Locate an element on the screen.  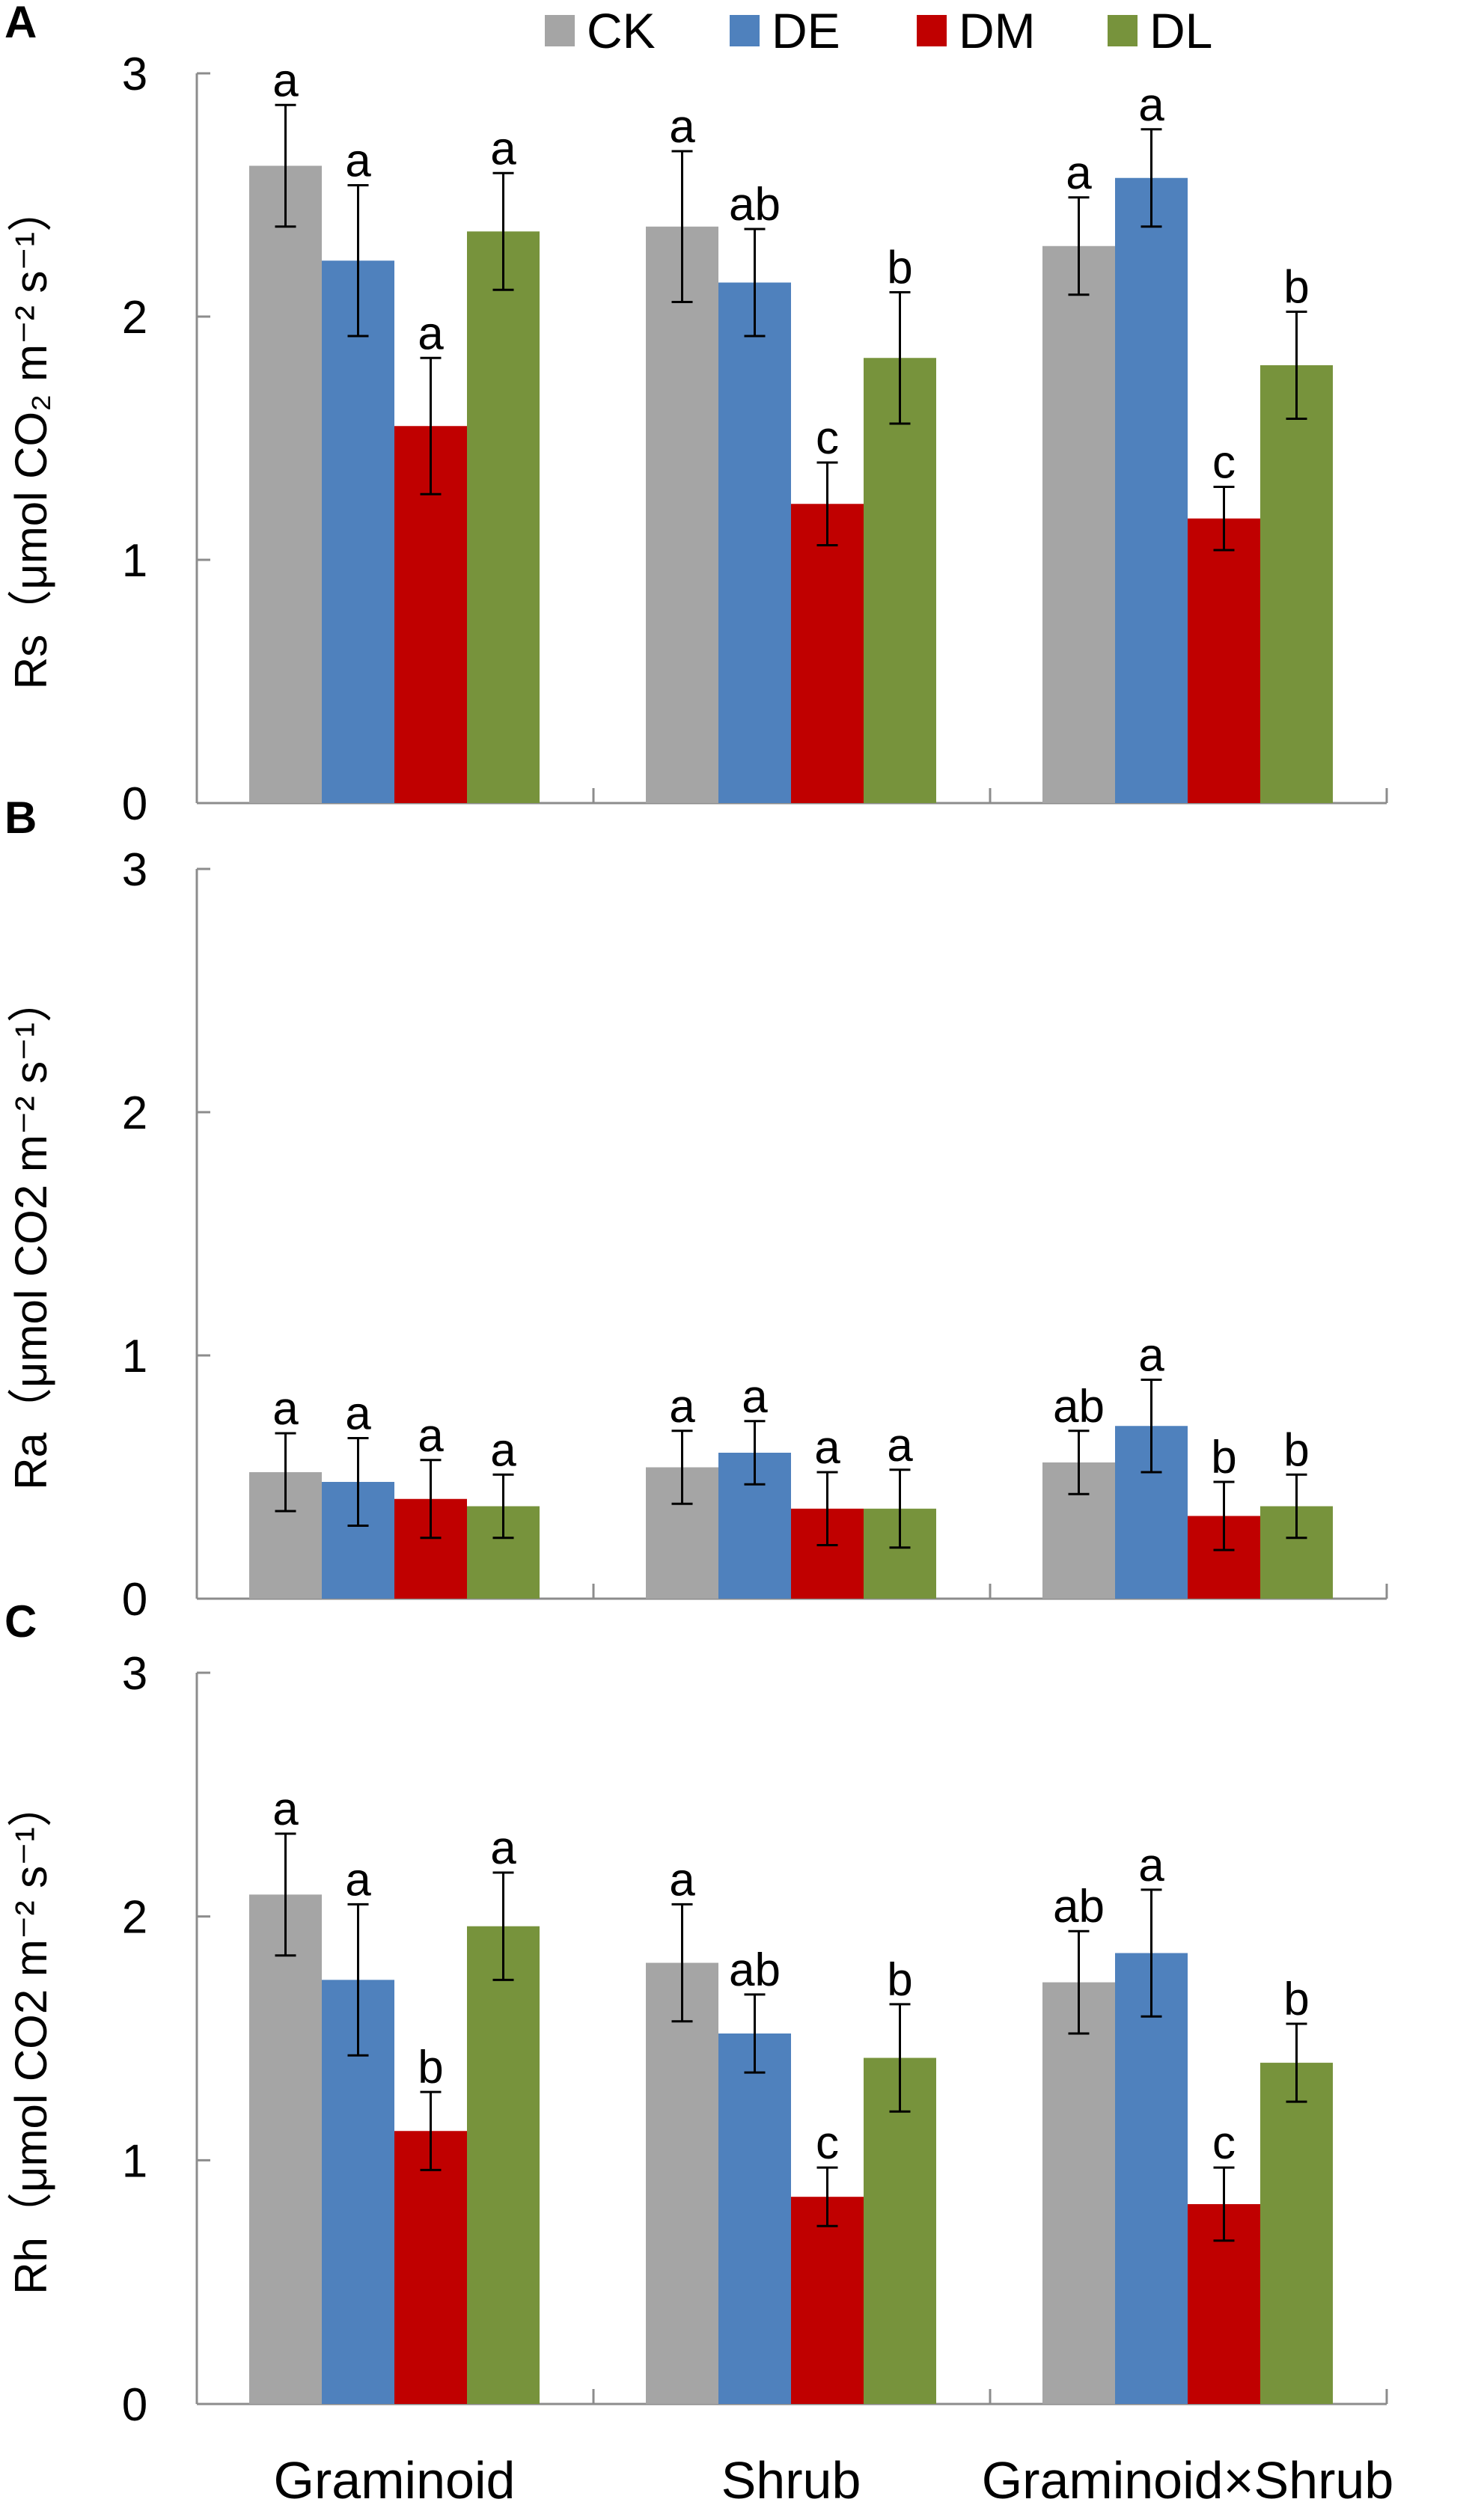
legend-label-de: DE is located at coordinates (806, 30).